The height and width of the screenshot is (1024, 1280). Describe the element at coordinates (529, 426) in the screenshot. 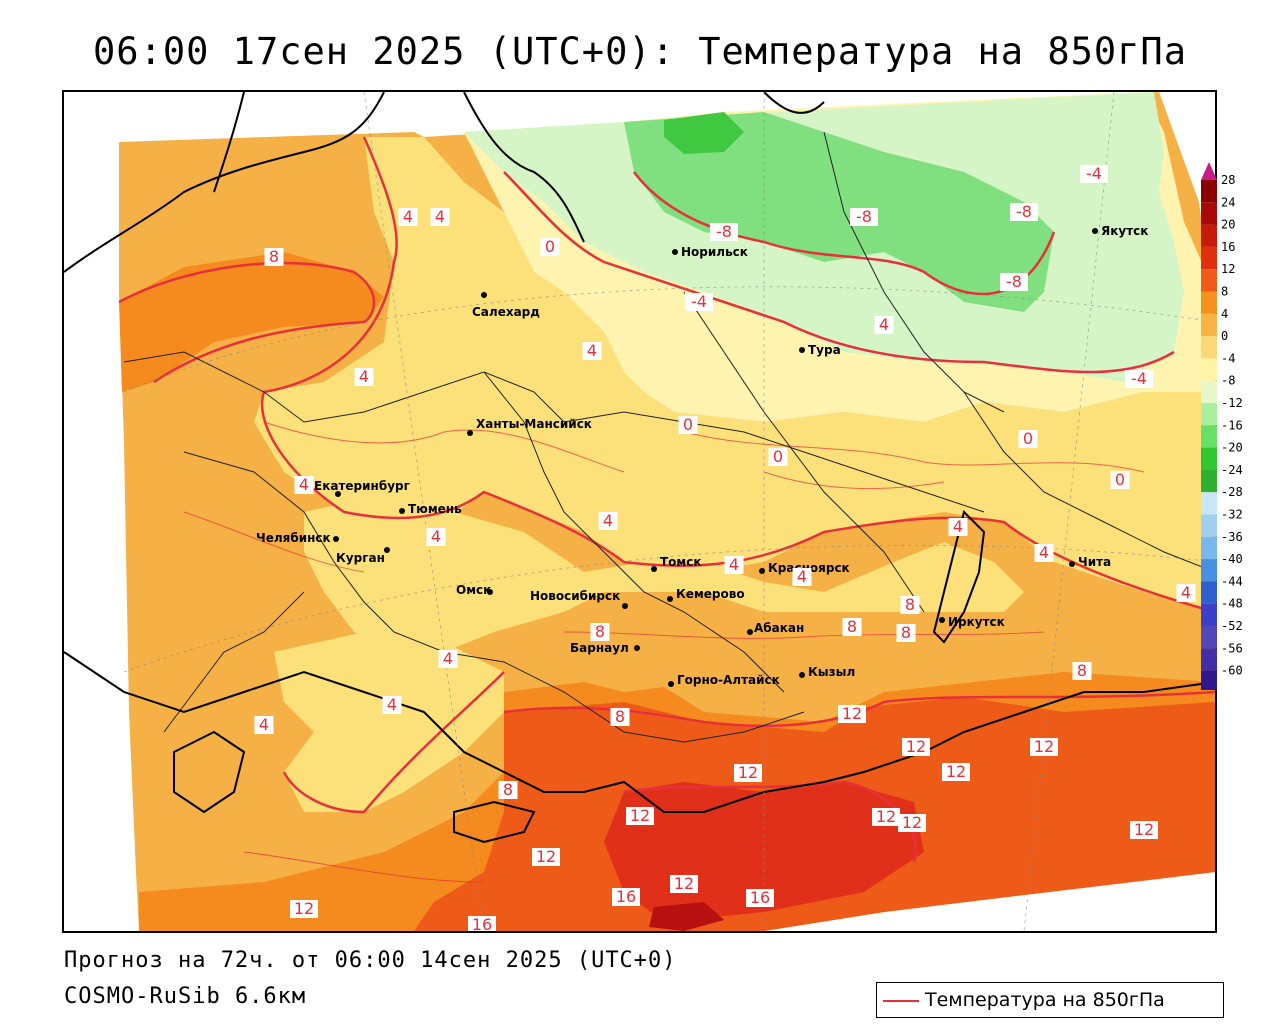

I see `city-khanty-mansiysk: Ханты-Мансийск` at that location.